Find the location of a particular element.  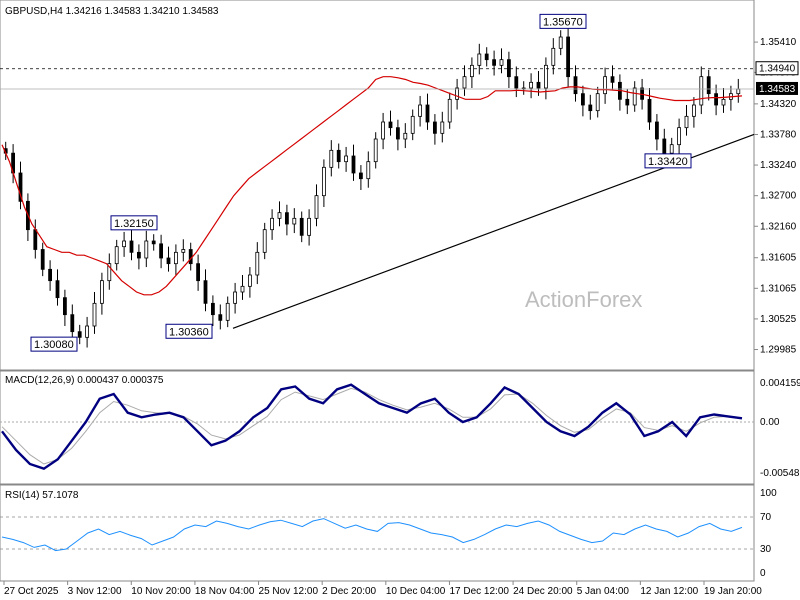

price-y-tick-label: 1.31065 is located at coordinates (778, 288).